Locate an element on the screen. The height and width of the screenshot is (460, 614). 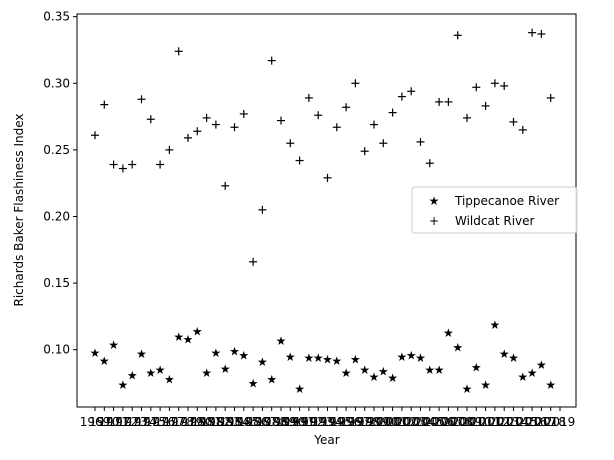
x-tick-label: 1990 is located at coordinates (290, 422).